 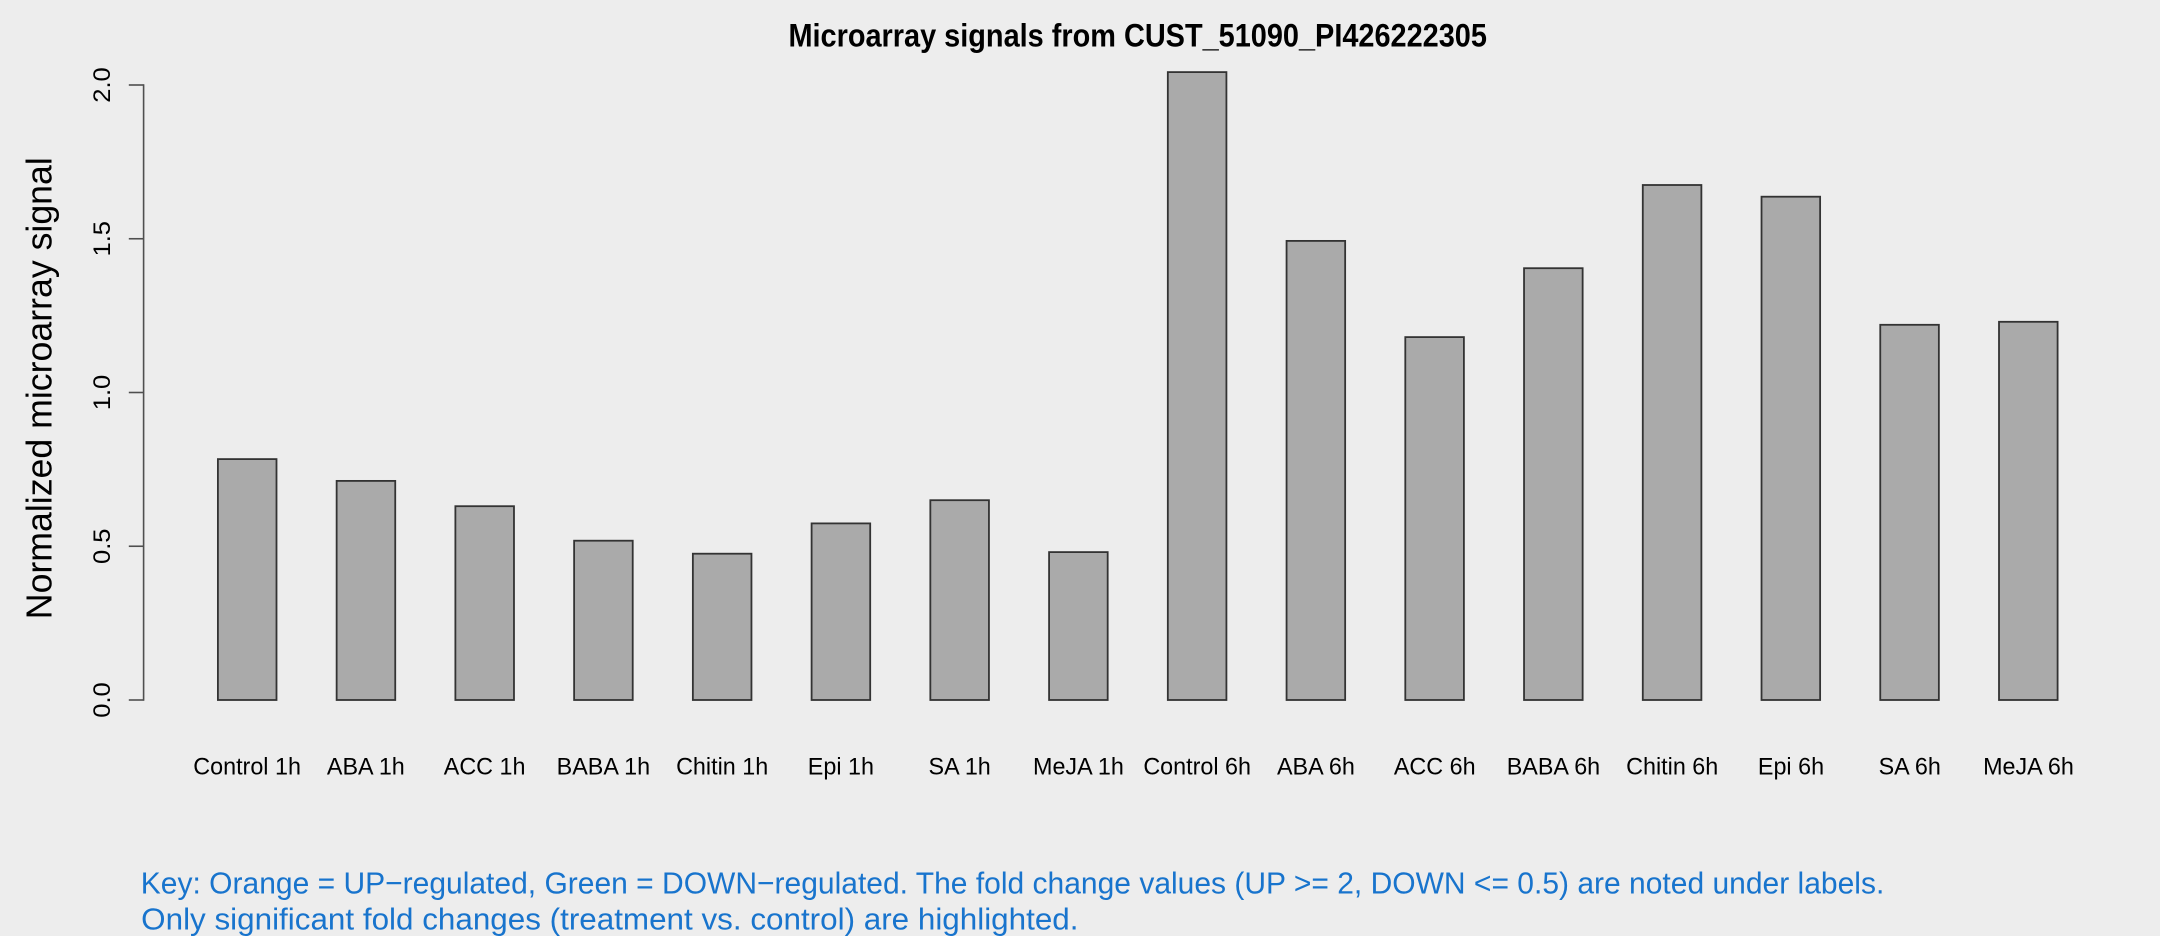 I want to click on svg-text: Control 1h, so click(x=247, y=767).